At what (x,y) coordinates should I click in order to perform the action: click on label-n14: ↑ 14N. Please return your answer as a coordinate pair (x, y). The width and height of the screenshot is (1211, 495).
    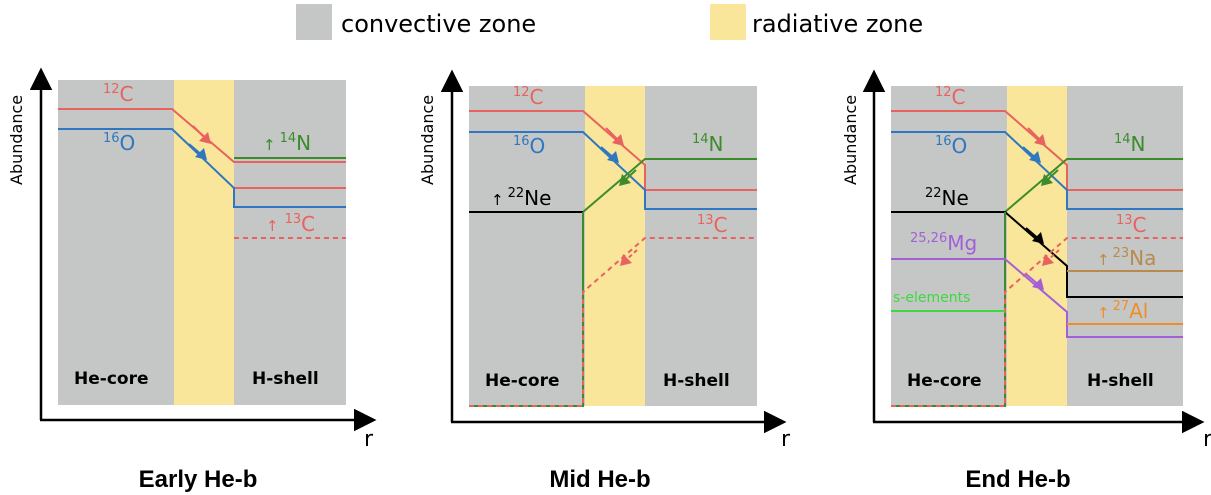
    Looking at the image, I should click on (287, 143).